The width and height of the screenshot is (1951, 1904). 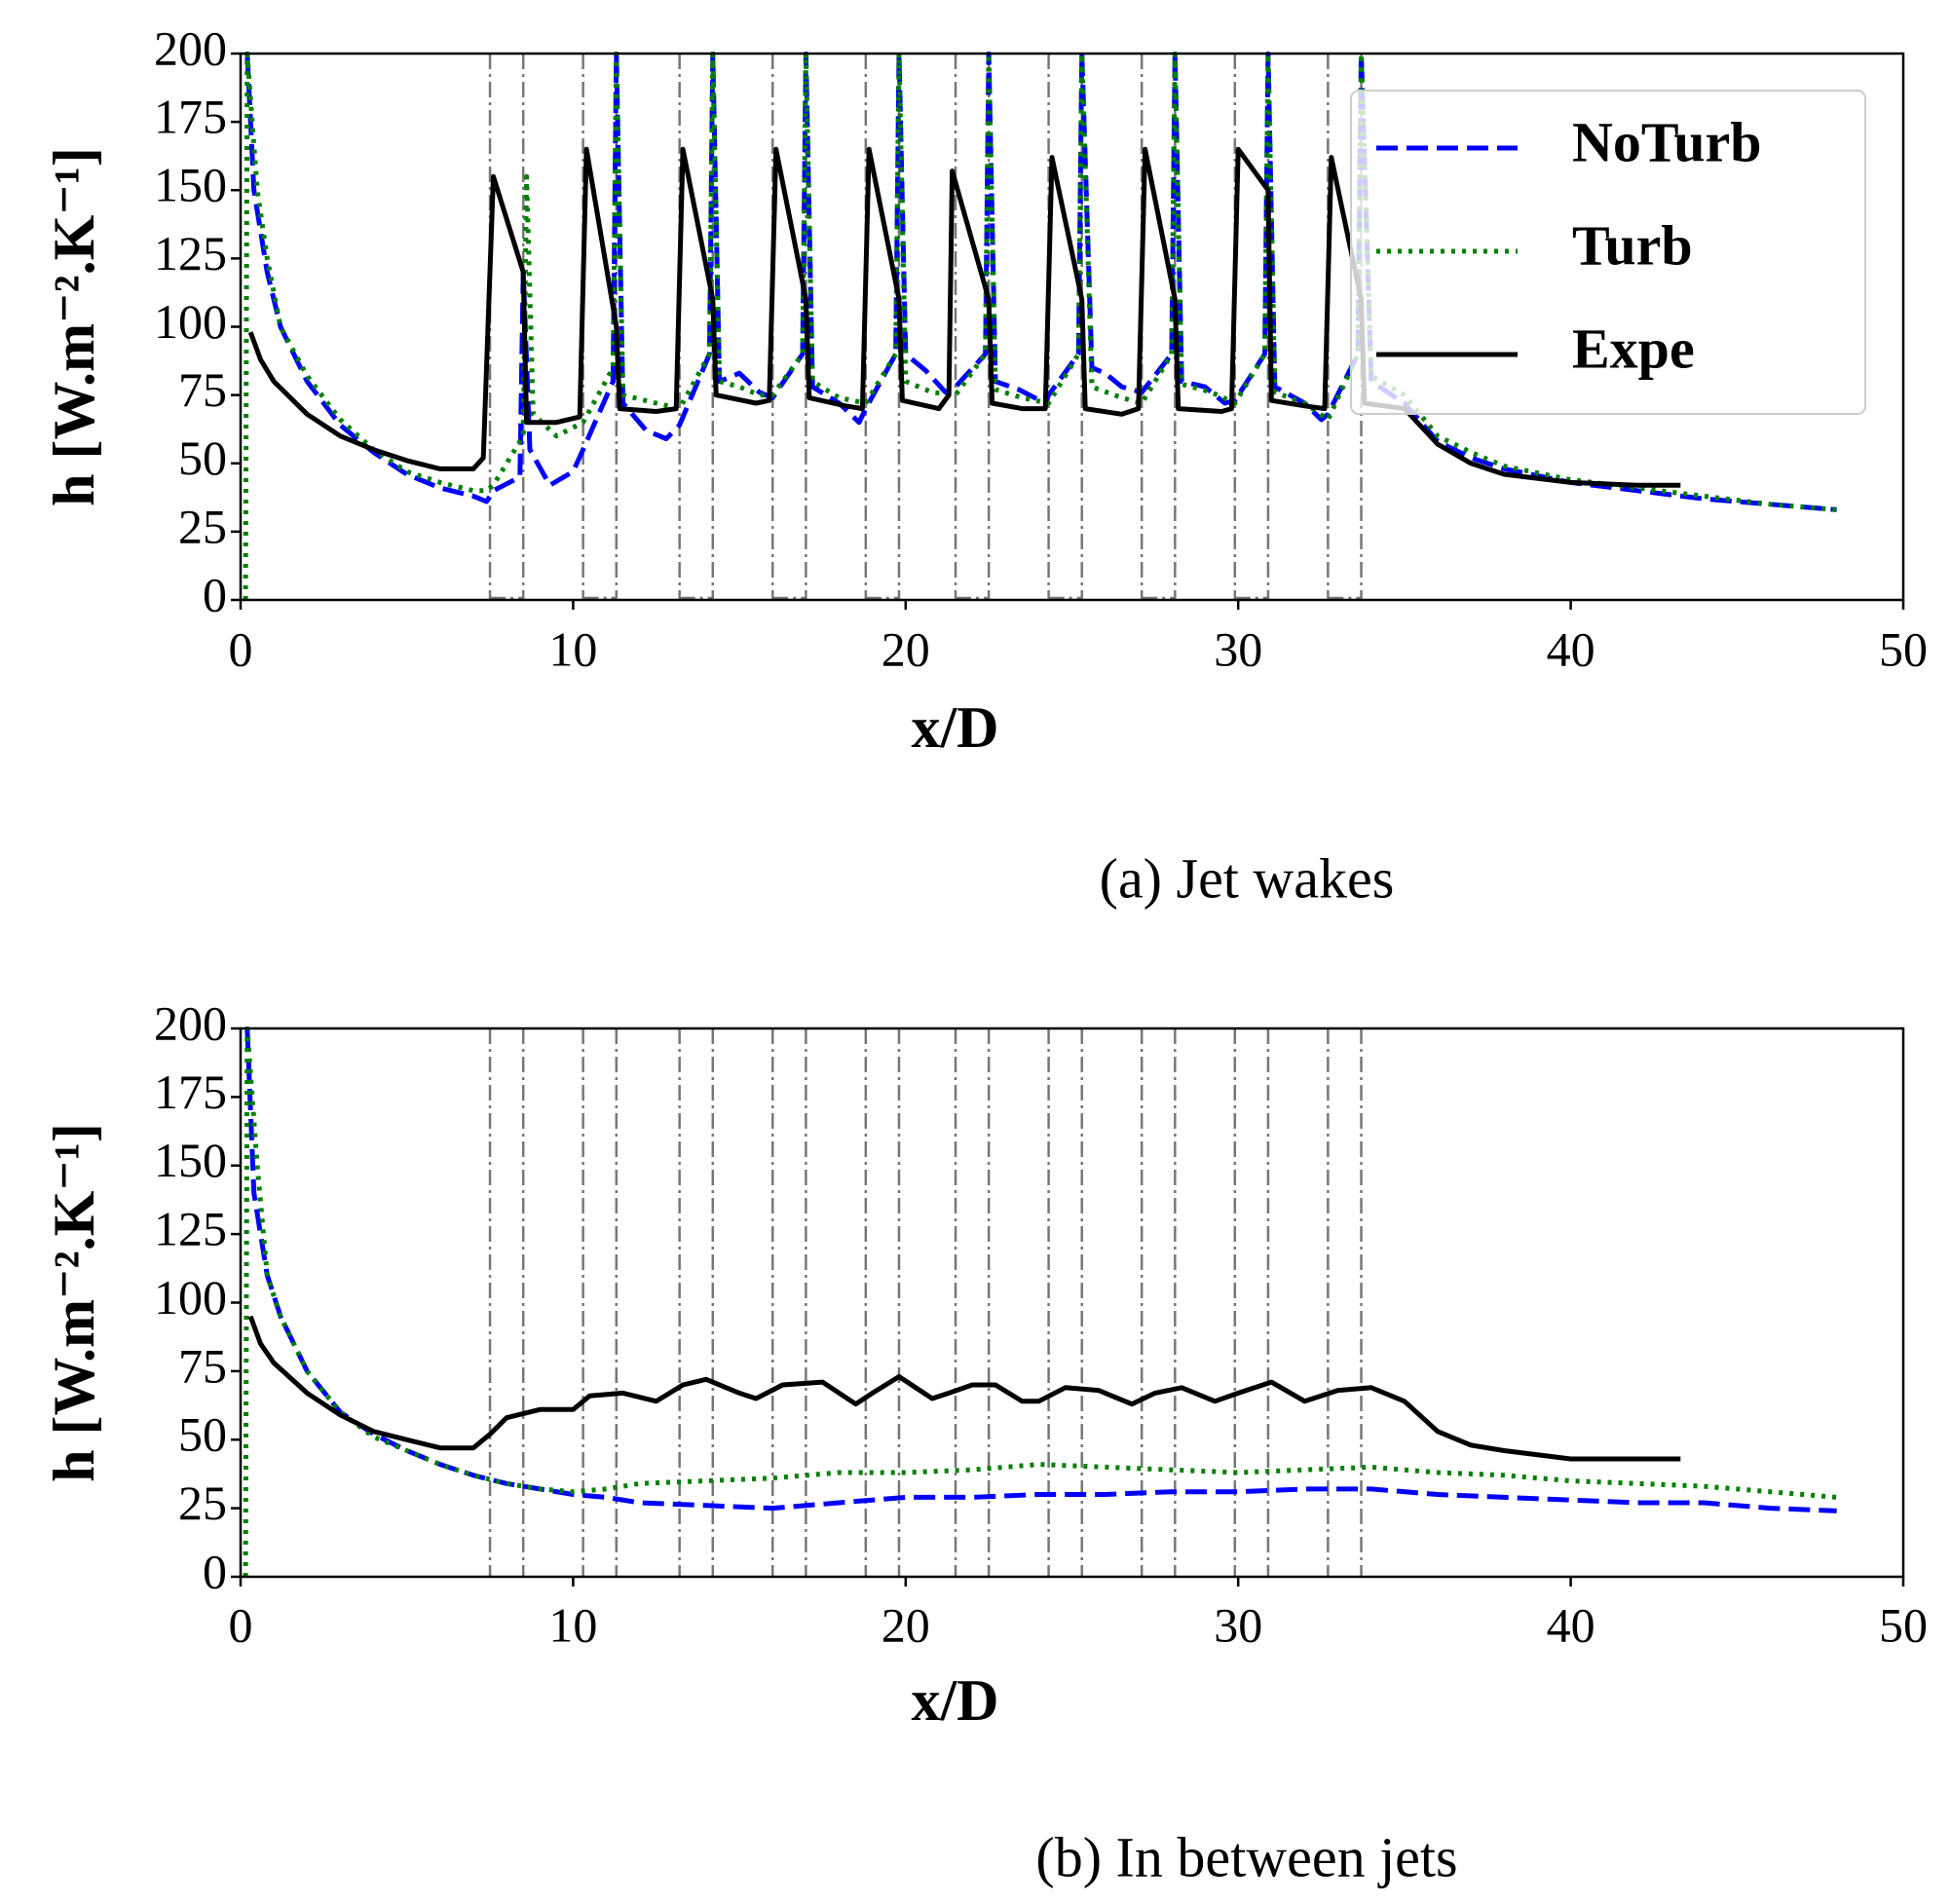 I want to click on legend-label: Expe, so click(x=1633, y=348).